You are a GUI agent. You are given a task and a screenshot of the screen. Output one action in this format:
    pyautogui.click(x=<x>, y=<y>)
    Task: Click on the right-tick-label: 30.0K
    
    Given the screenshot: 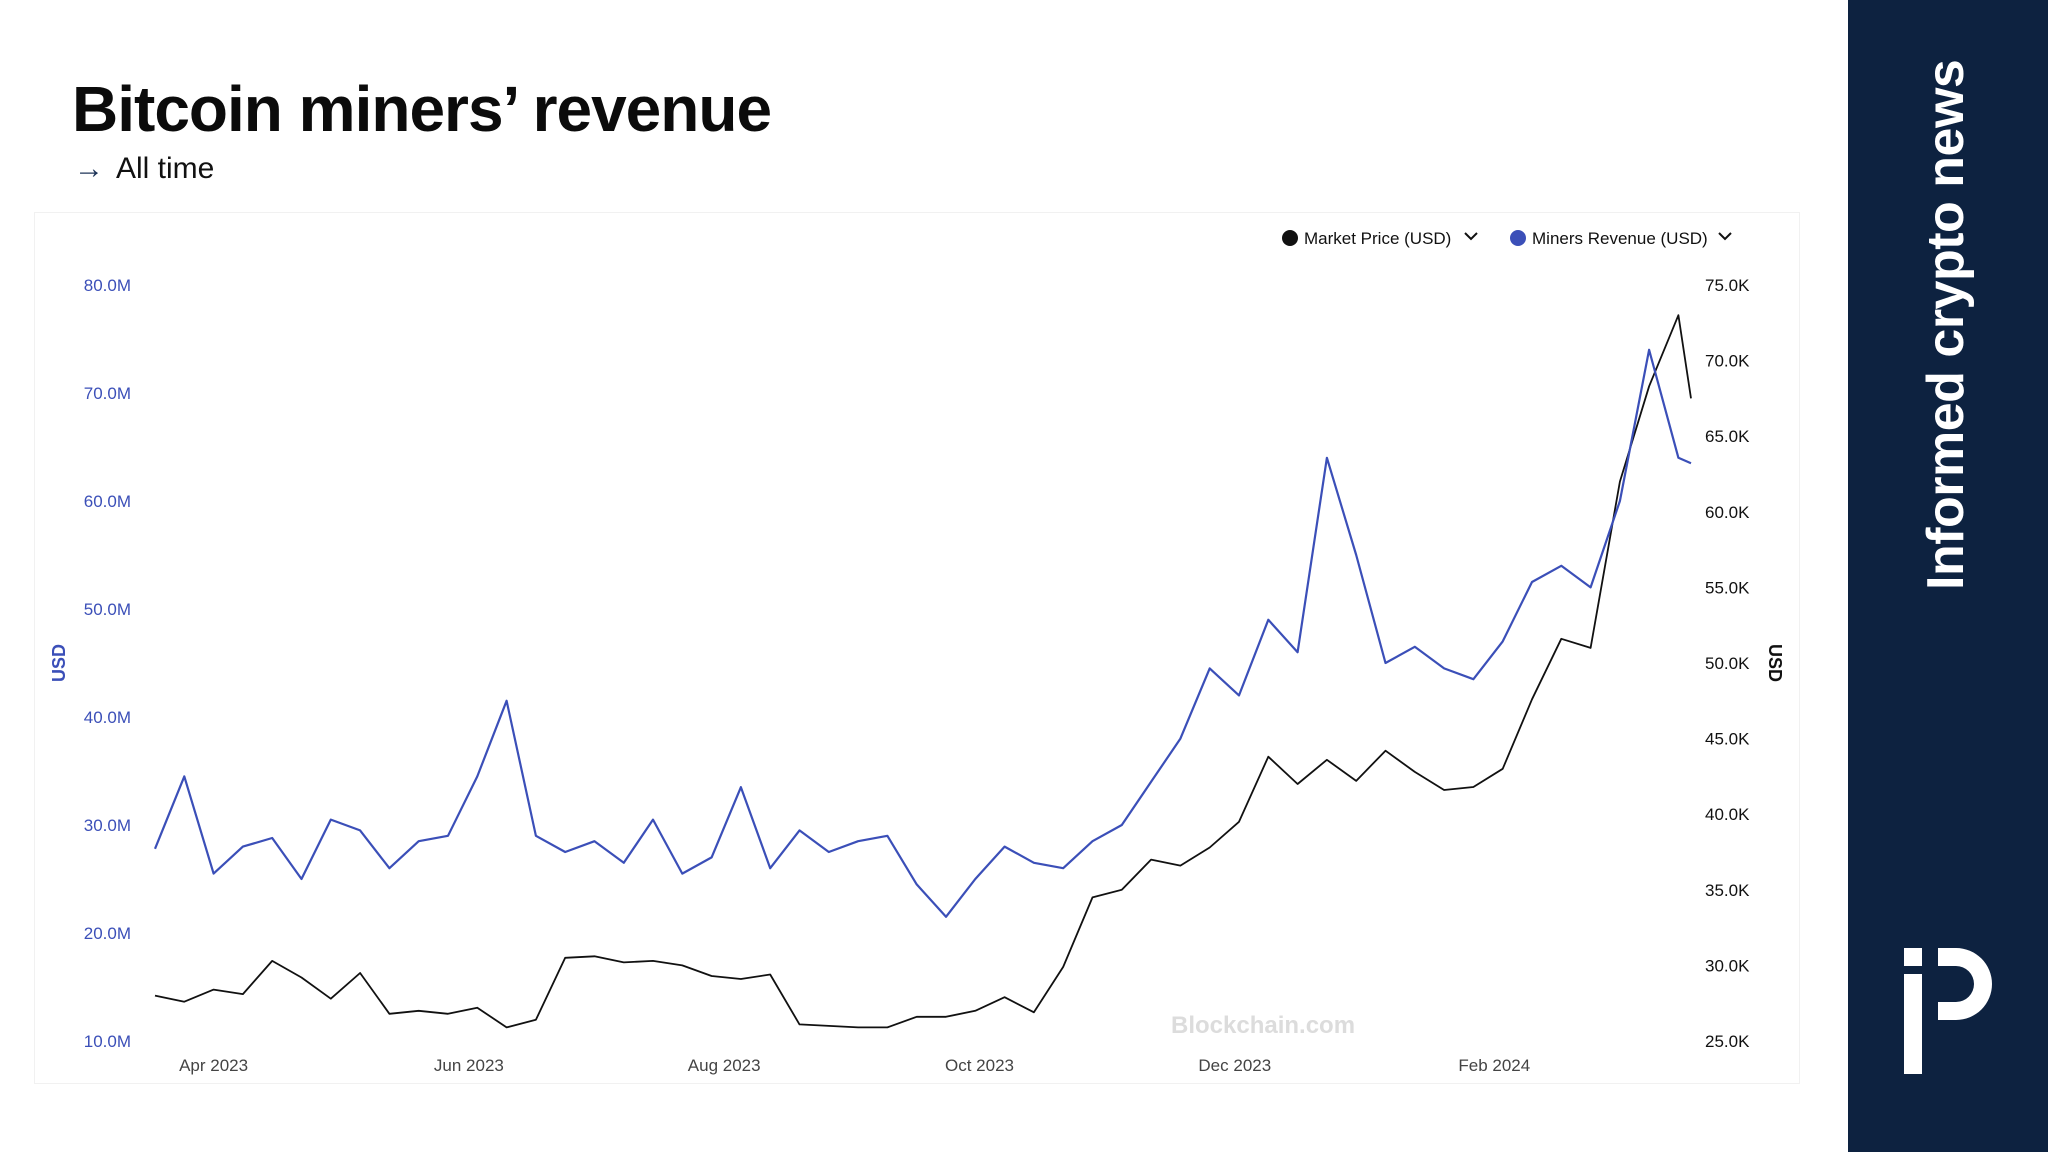 What is the action you would take?
    pyautogui.click(x=1727, y=965)
    